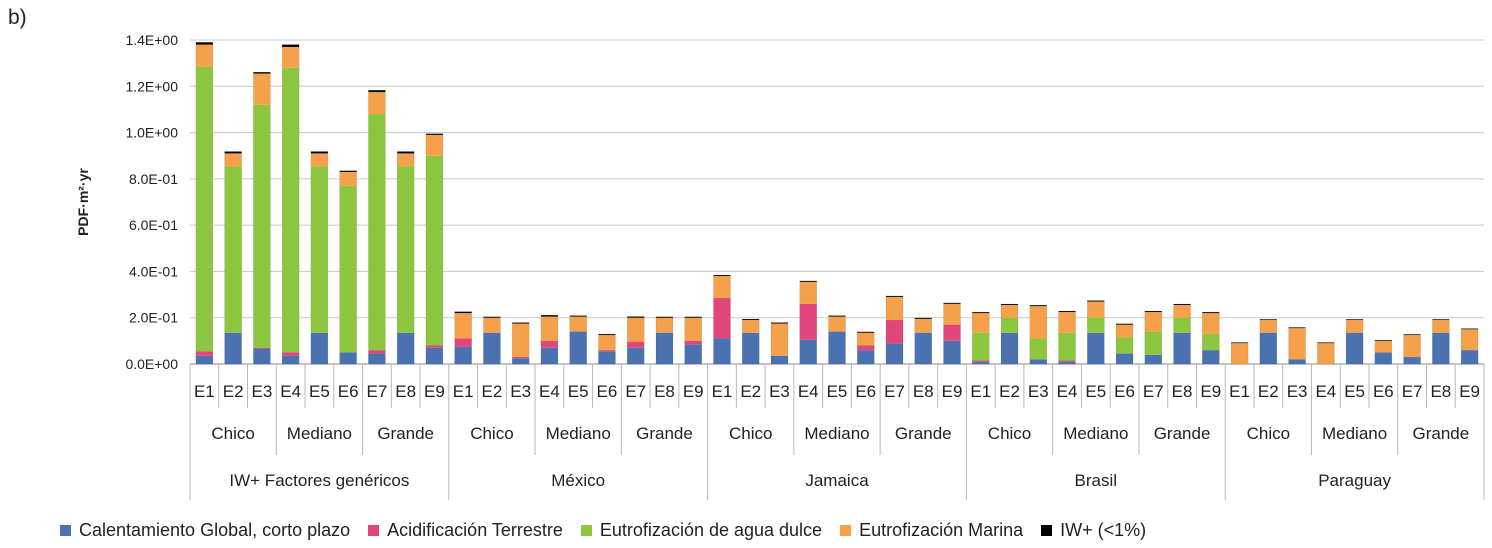 This screenshot has height=548, width=1492. What do you see at coordinates (711, 530) in the screenshot?
I see `legend-label: Eutrofización de agua dulce` at bounding box center [711, 530].